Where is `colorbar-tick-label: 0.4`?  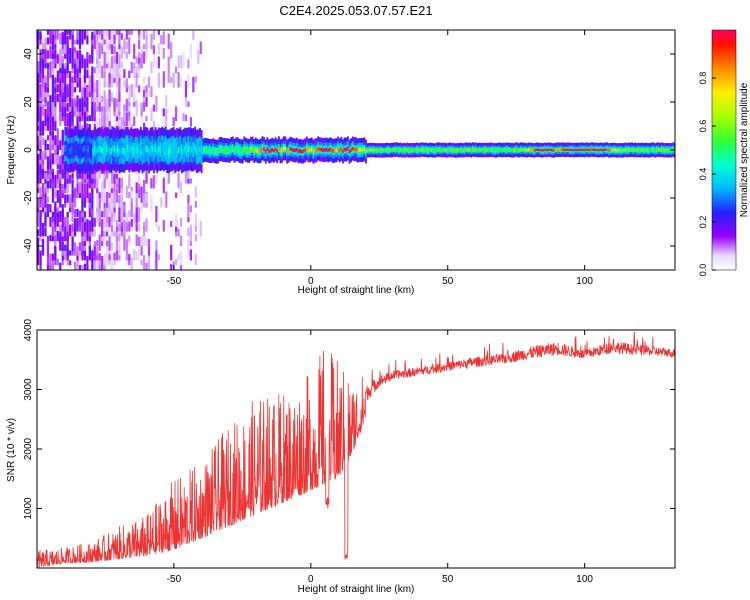 colorbar-tick-label: 0.4 is located at coordinates (703, 174).